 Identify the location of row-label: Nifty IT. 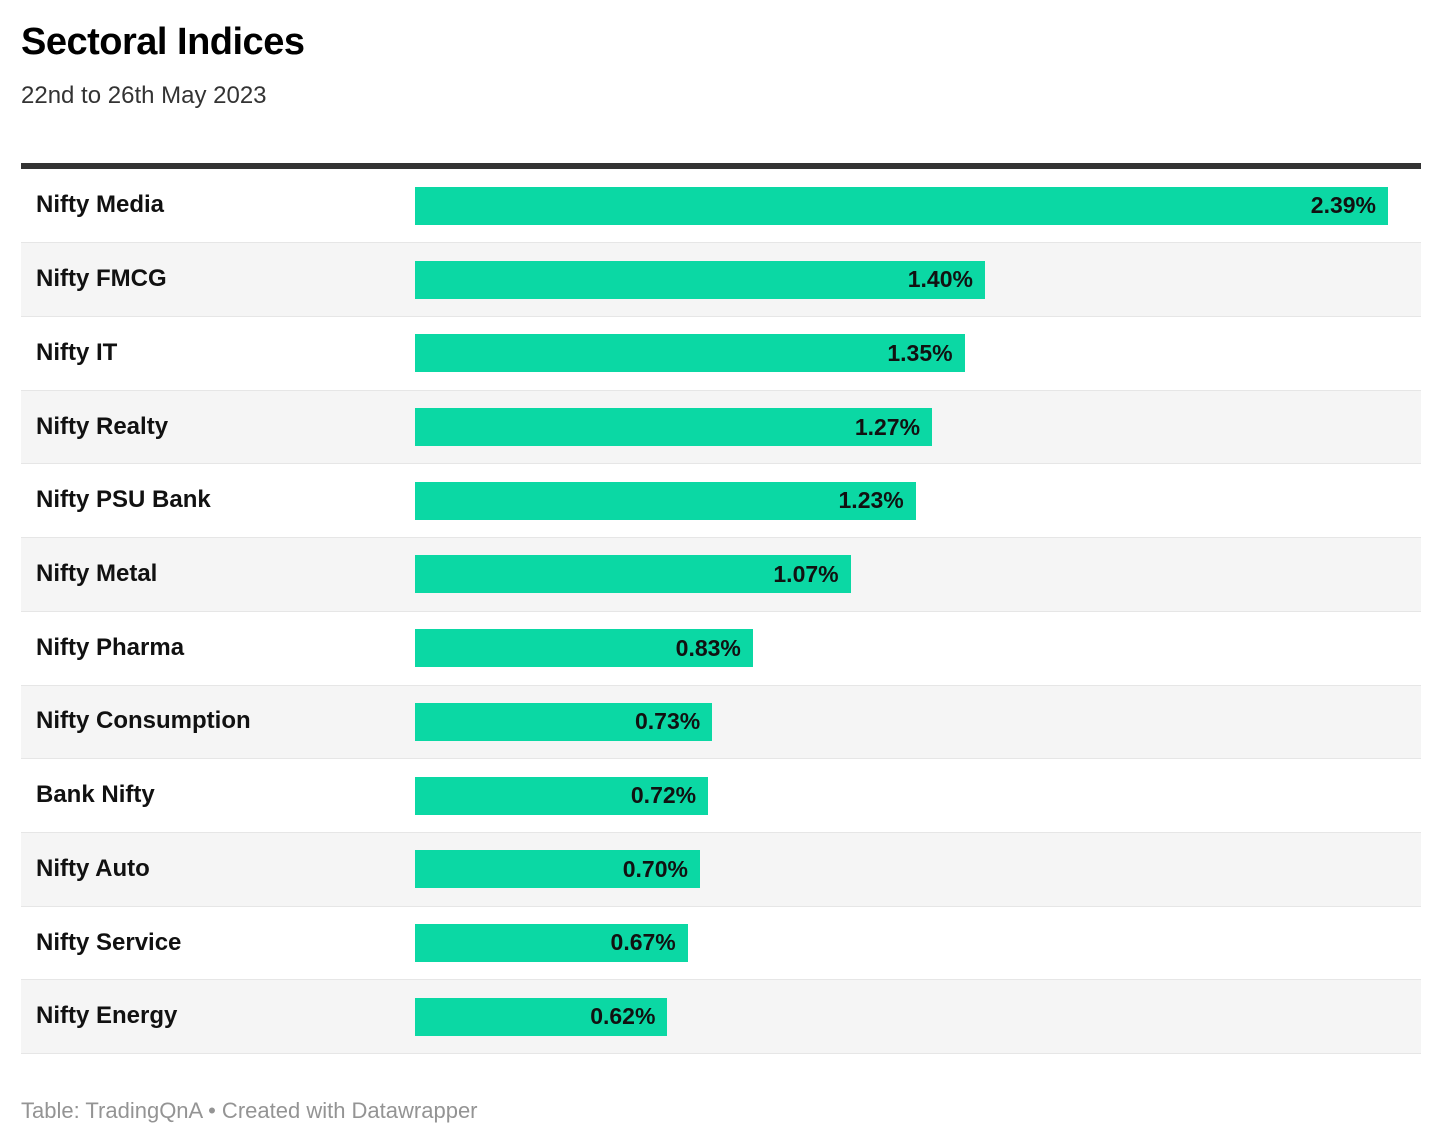
(77, 352).